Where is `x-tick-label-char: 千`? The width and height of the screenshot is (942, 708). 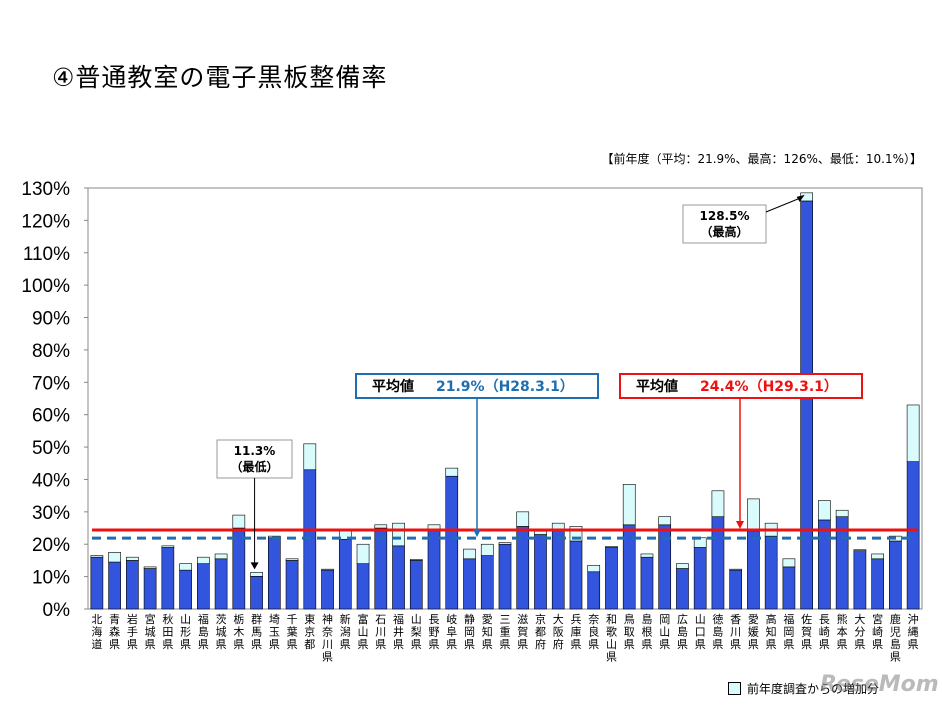
x-tick-label-char: 千 is located at coordinates (292, 619).